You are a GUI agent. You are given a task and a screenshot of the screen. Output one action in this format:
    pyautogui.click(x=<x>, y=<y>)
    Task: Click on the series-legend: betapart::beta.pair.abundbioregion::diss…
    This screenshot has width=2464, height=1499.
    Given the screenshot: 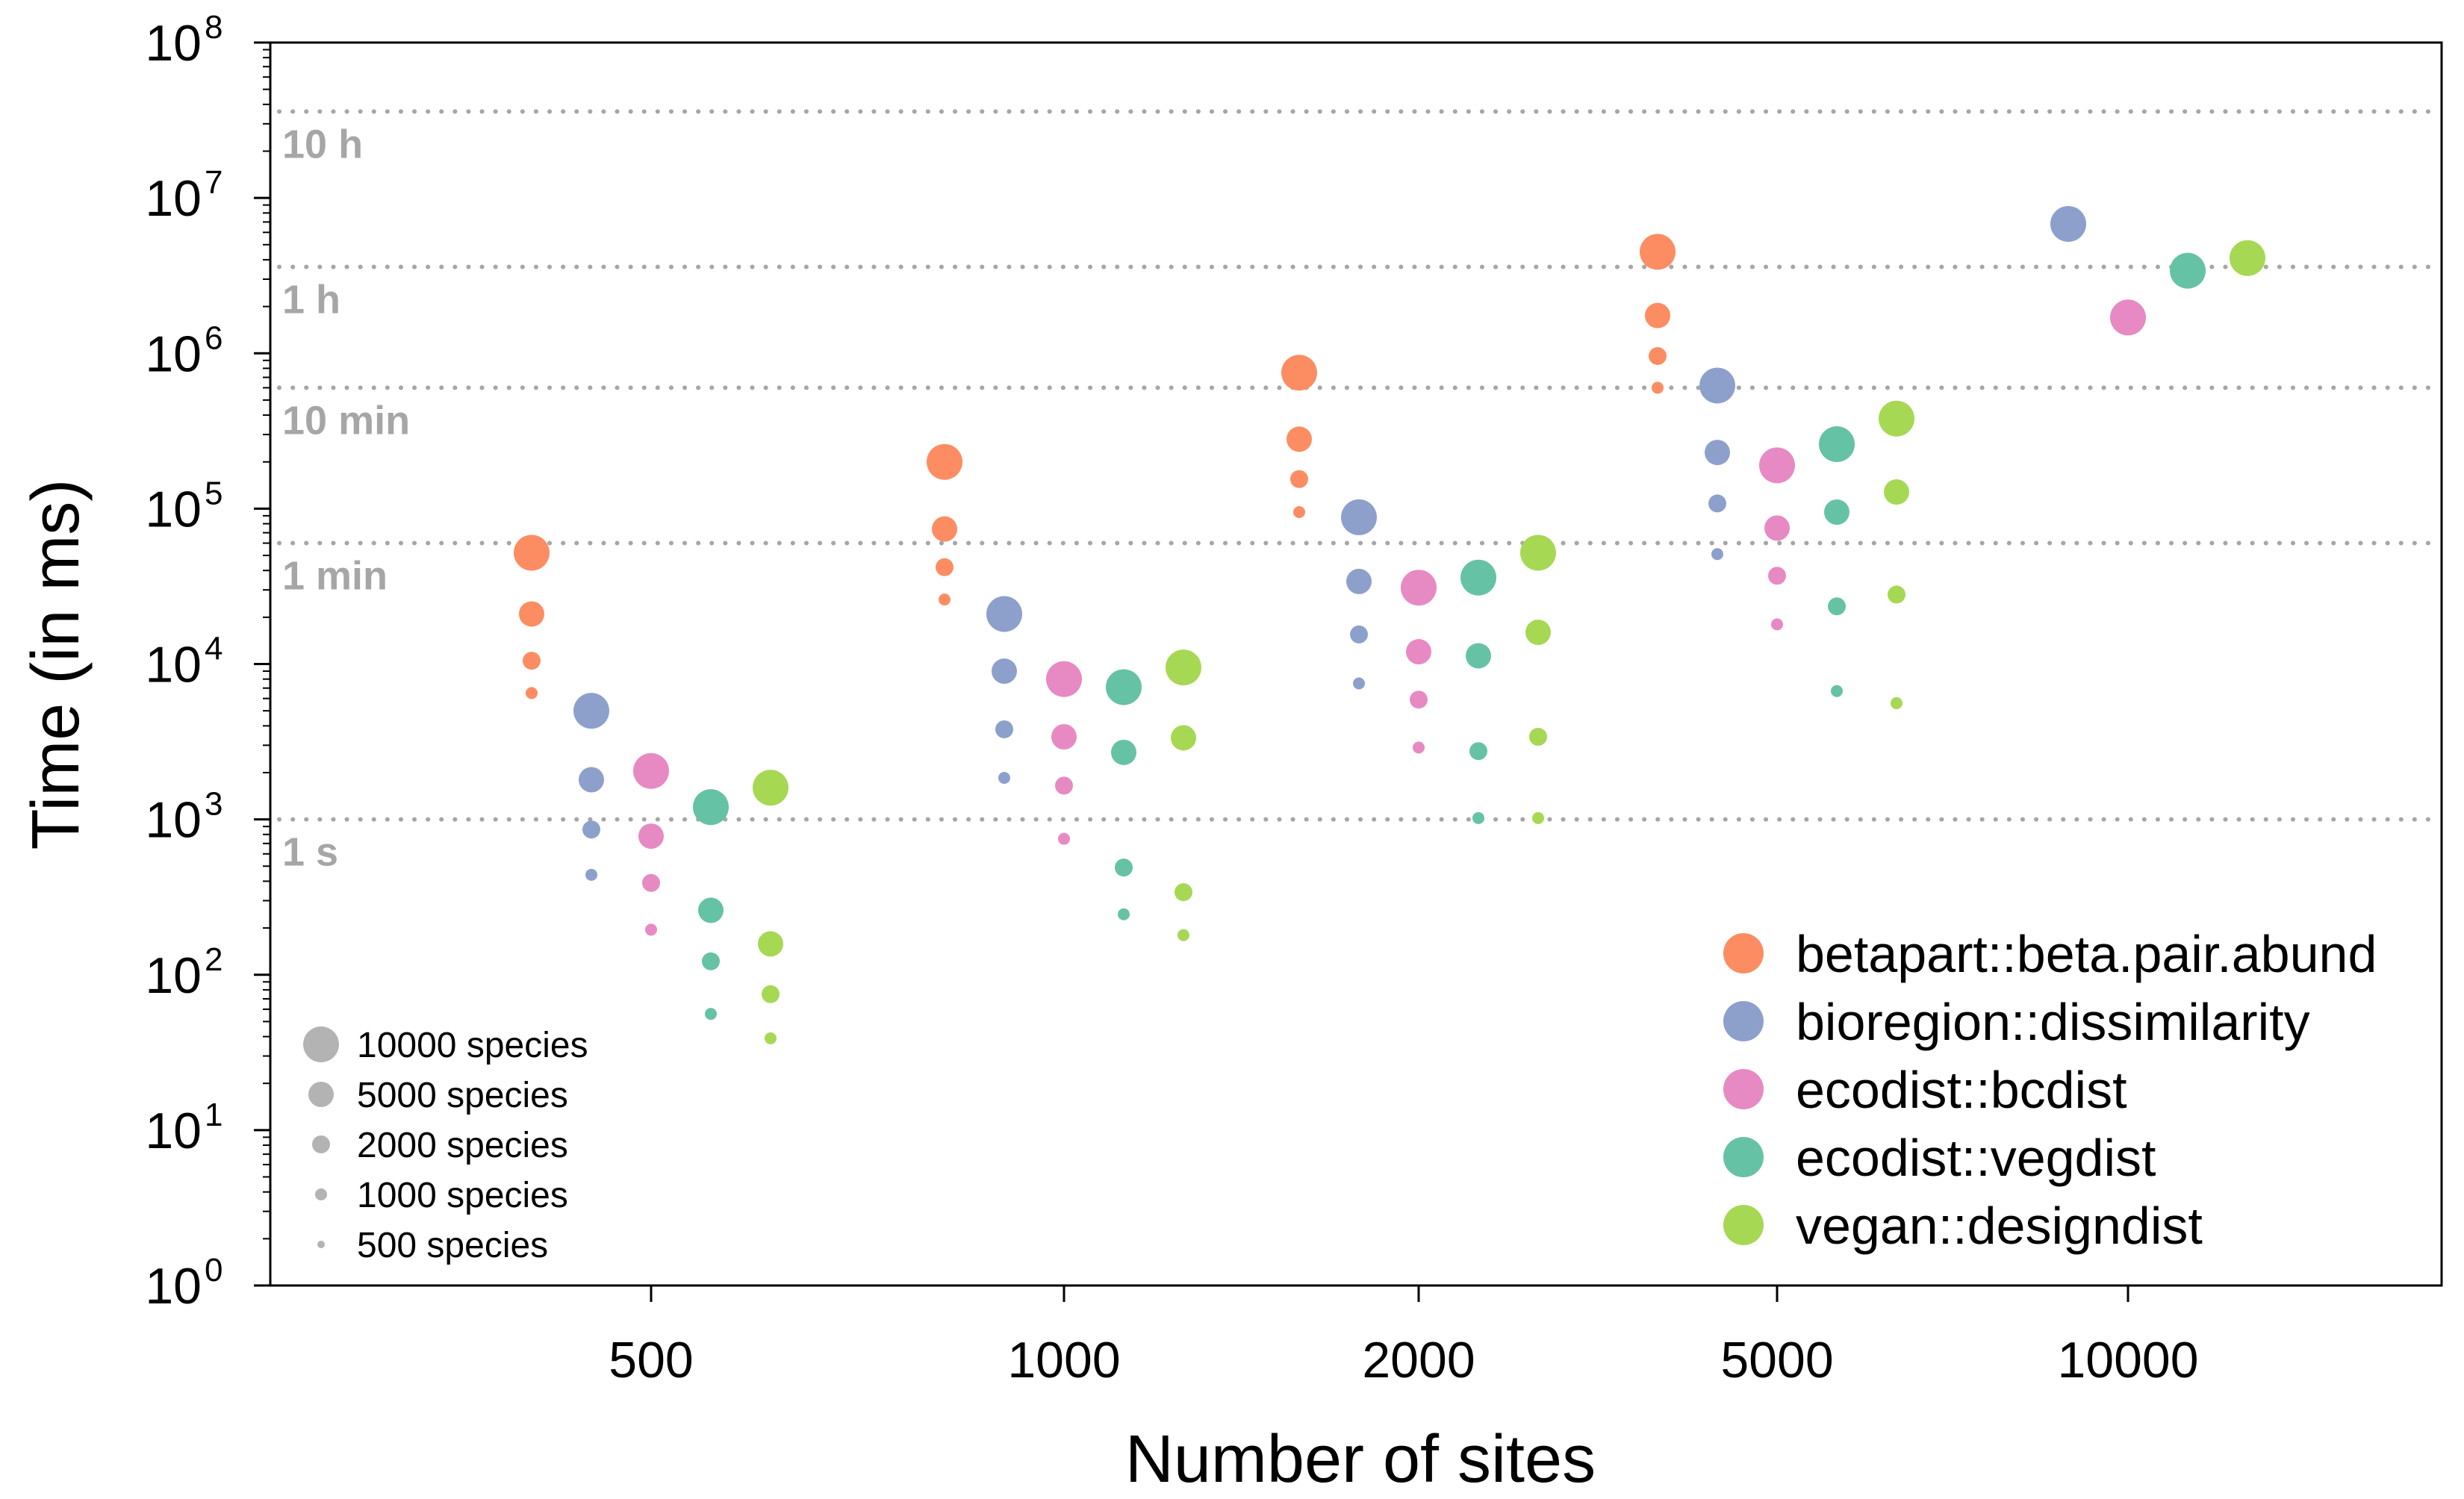 What is the action you would take?
    pyautogui.click(x=2050, y=1090)
    